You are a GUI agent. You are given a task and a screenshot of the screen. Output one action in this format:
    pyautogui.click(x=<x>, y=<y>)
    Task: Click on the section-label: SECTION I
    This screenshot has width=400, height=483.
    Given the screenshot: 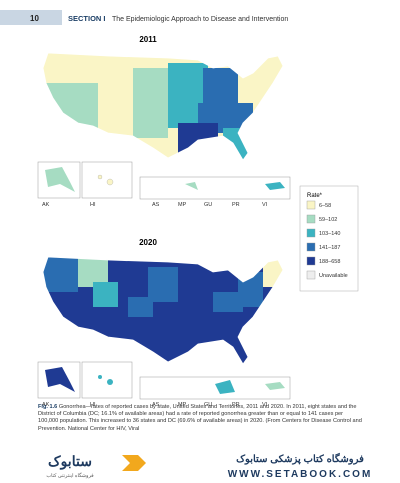 What is the action you would take?
    pyautogui.click(x=87, y=18)
    